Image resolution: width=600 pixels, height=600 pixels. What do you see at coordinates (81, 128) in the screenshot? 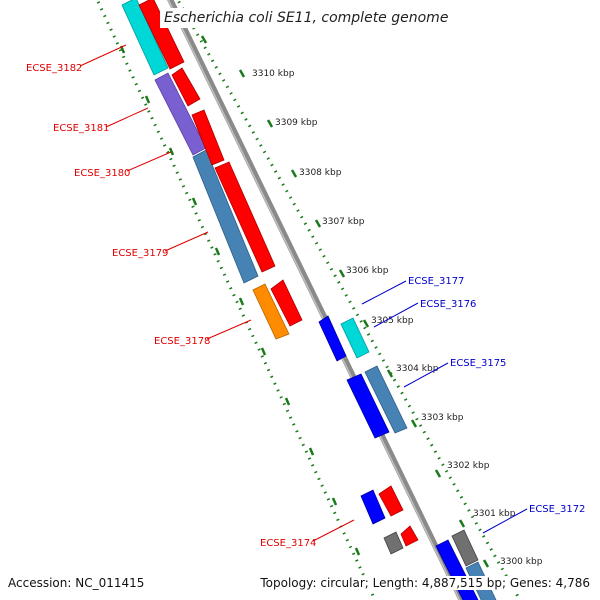
I see `gene-label-ecse-3181: ECSE_3181` at bounding box center [81, 128].